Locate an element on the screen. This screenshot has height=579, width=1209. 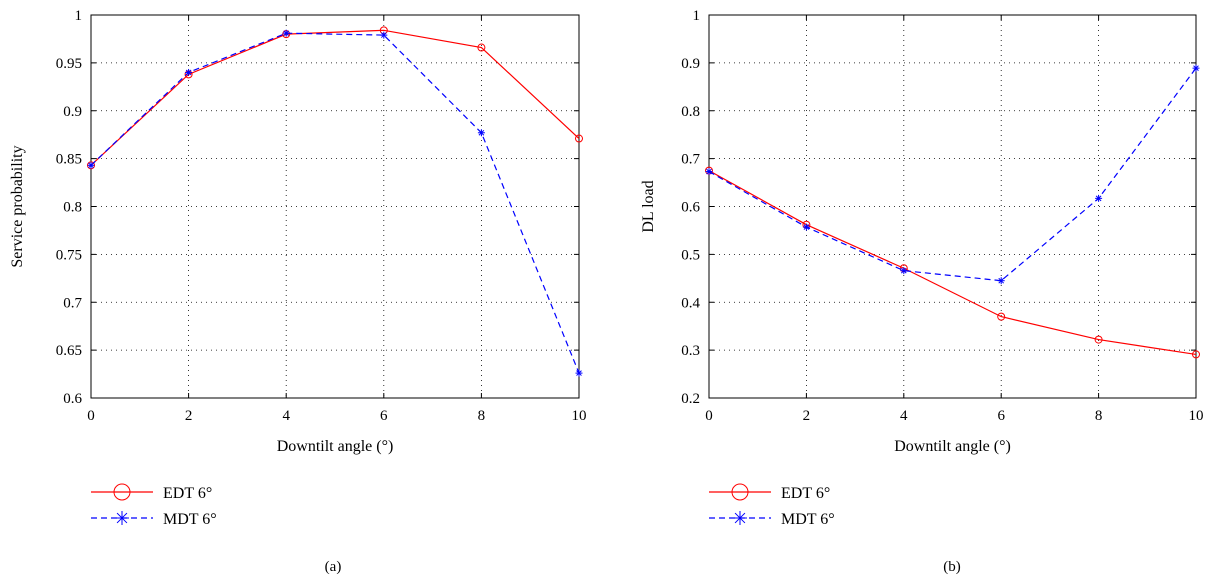
y-tick-label: 0.2 is located at coordinates (690, 399).